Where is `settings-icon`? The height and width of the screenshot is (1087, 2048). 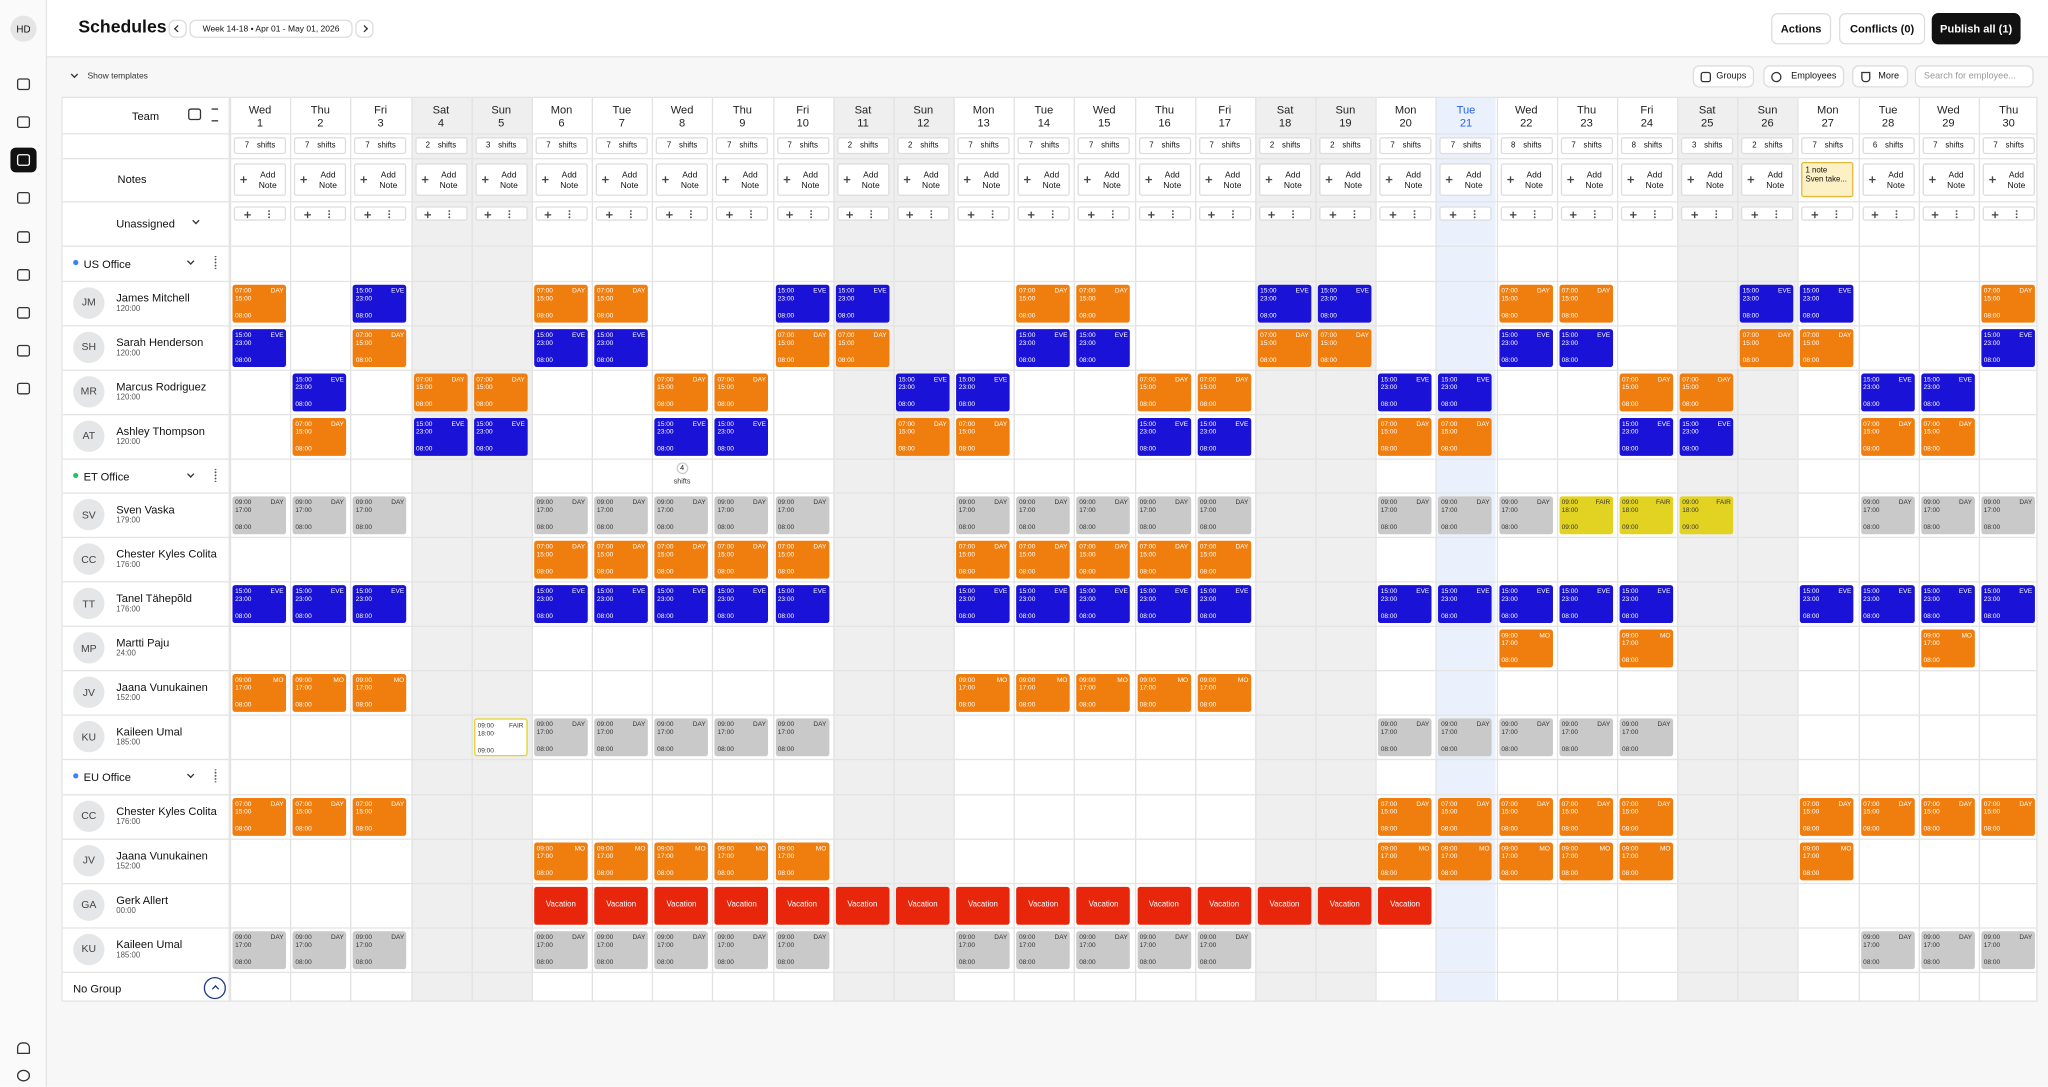 settings-icon is located at coordinates (23, 1075).